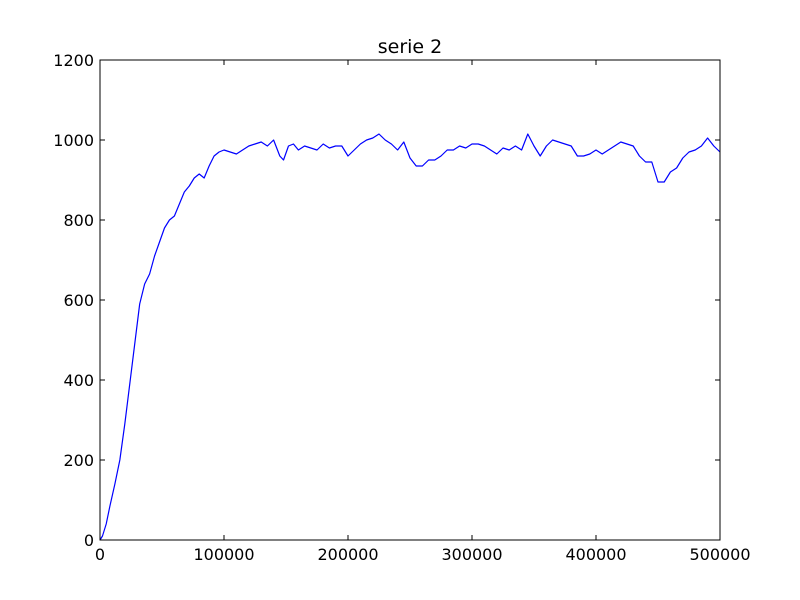  Describe the element at coordinates (595, 554) in the screenshot. I see `x-tick-label: 400000` at that location.